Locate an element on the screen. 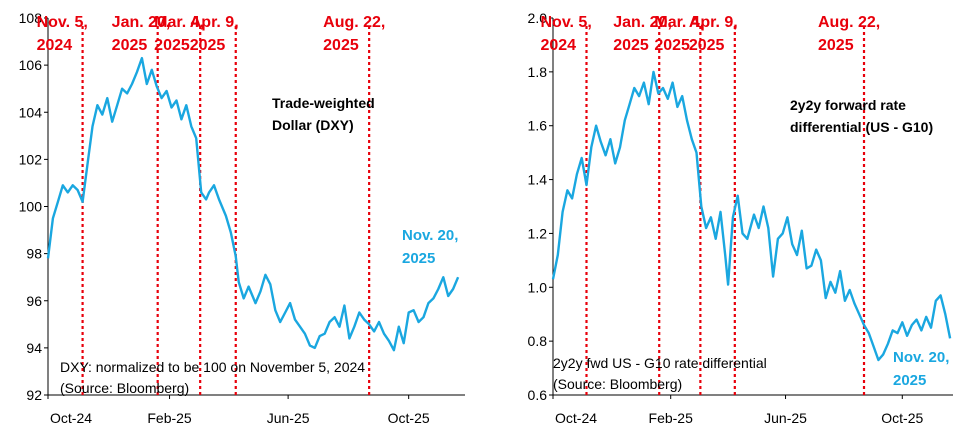 The image size is (966, 433). y-tick-label: 1.0 is located at coordinates (538, 287).